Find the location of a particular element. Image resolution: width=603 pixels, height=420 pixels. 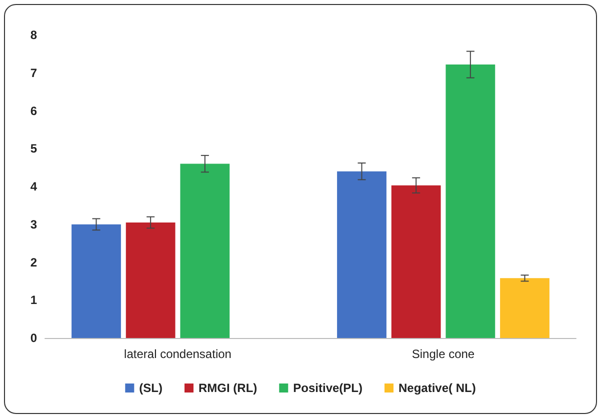

legend-label: (SL) is located at coordinates (150, 388).